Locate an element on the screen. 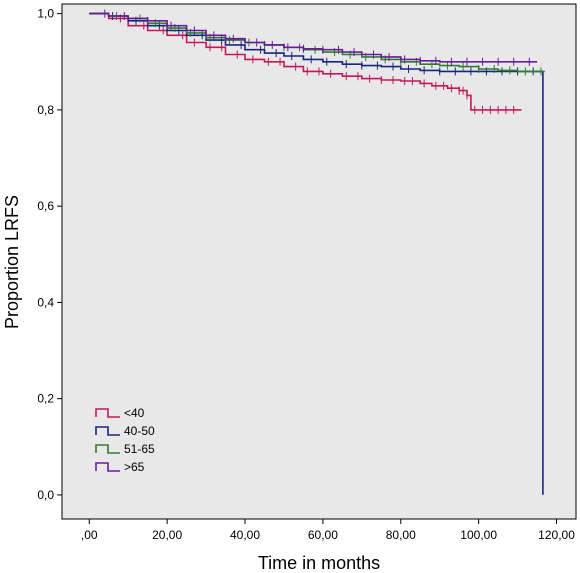 This screenshot has width=580, height=573. x-tick-label: 40,00 is located at coordinates (245, 535).